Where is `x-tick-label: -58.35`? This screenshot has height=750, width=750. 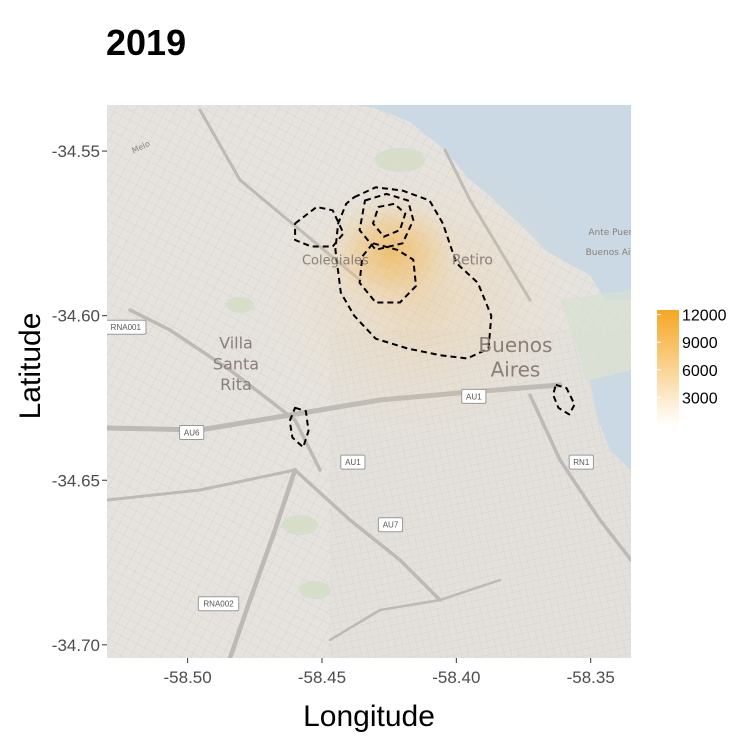 x-tick-label: -58.35 is located at coordinates (591, 677).